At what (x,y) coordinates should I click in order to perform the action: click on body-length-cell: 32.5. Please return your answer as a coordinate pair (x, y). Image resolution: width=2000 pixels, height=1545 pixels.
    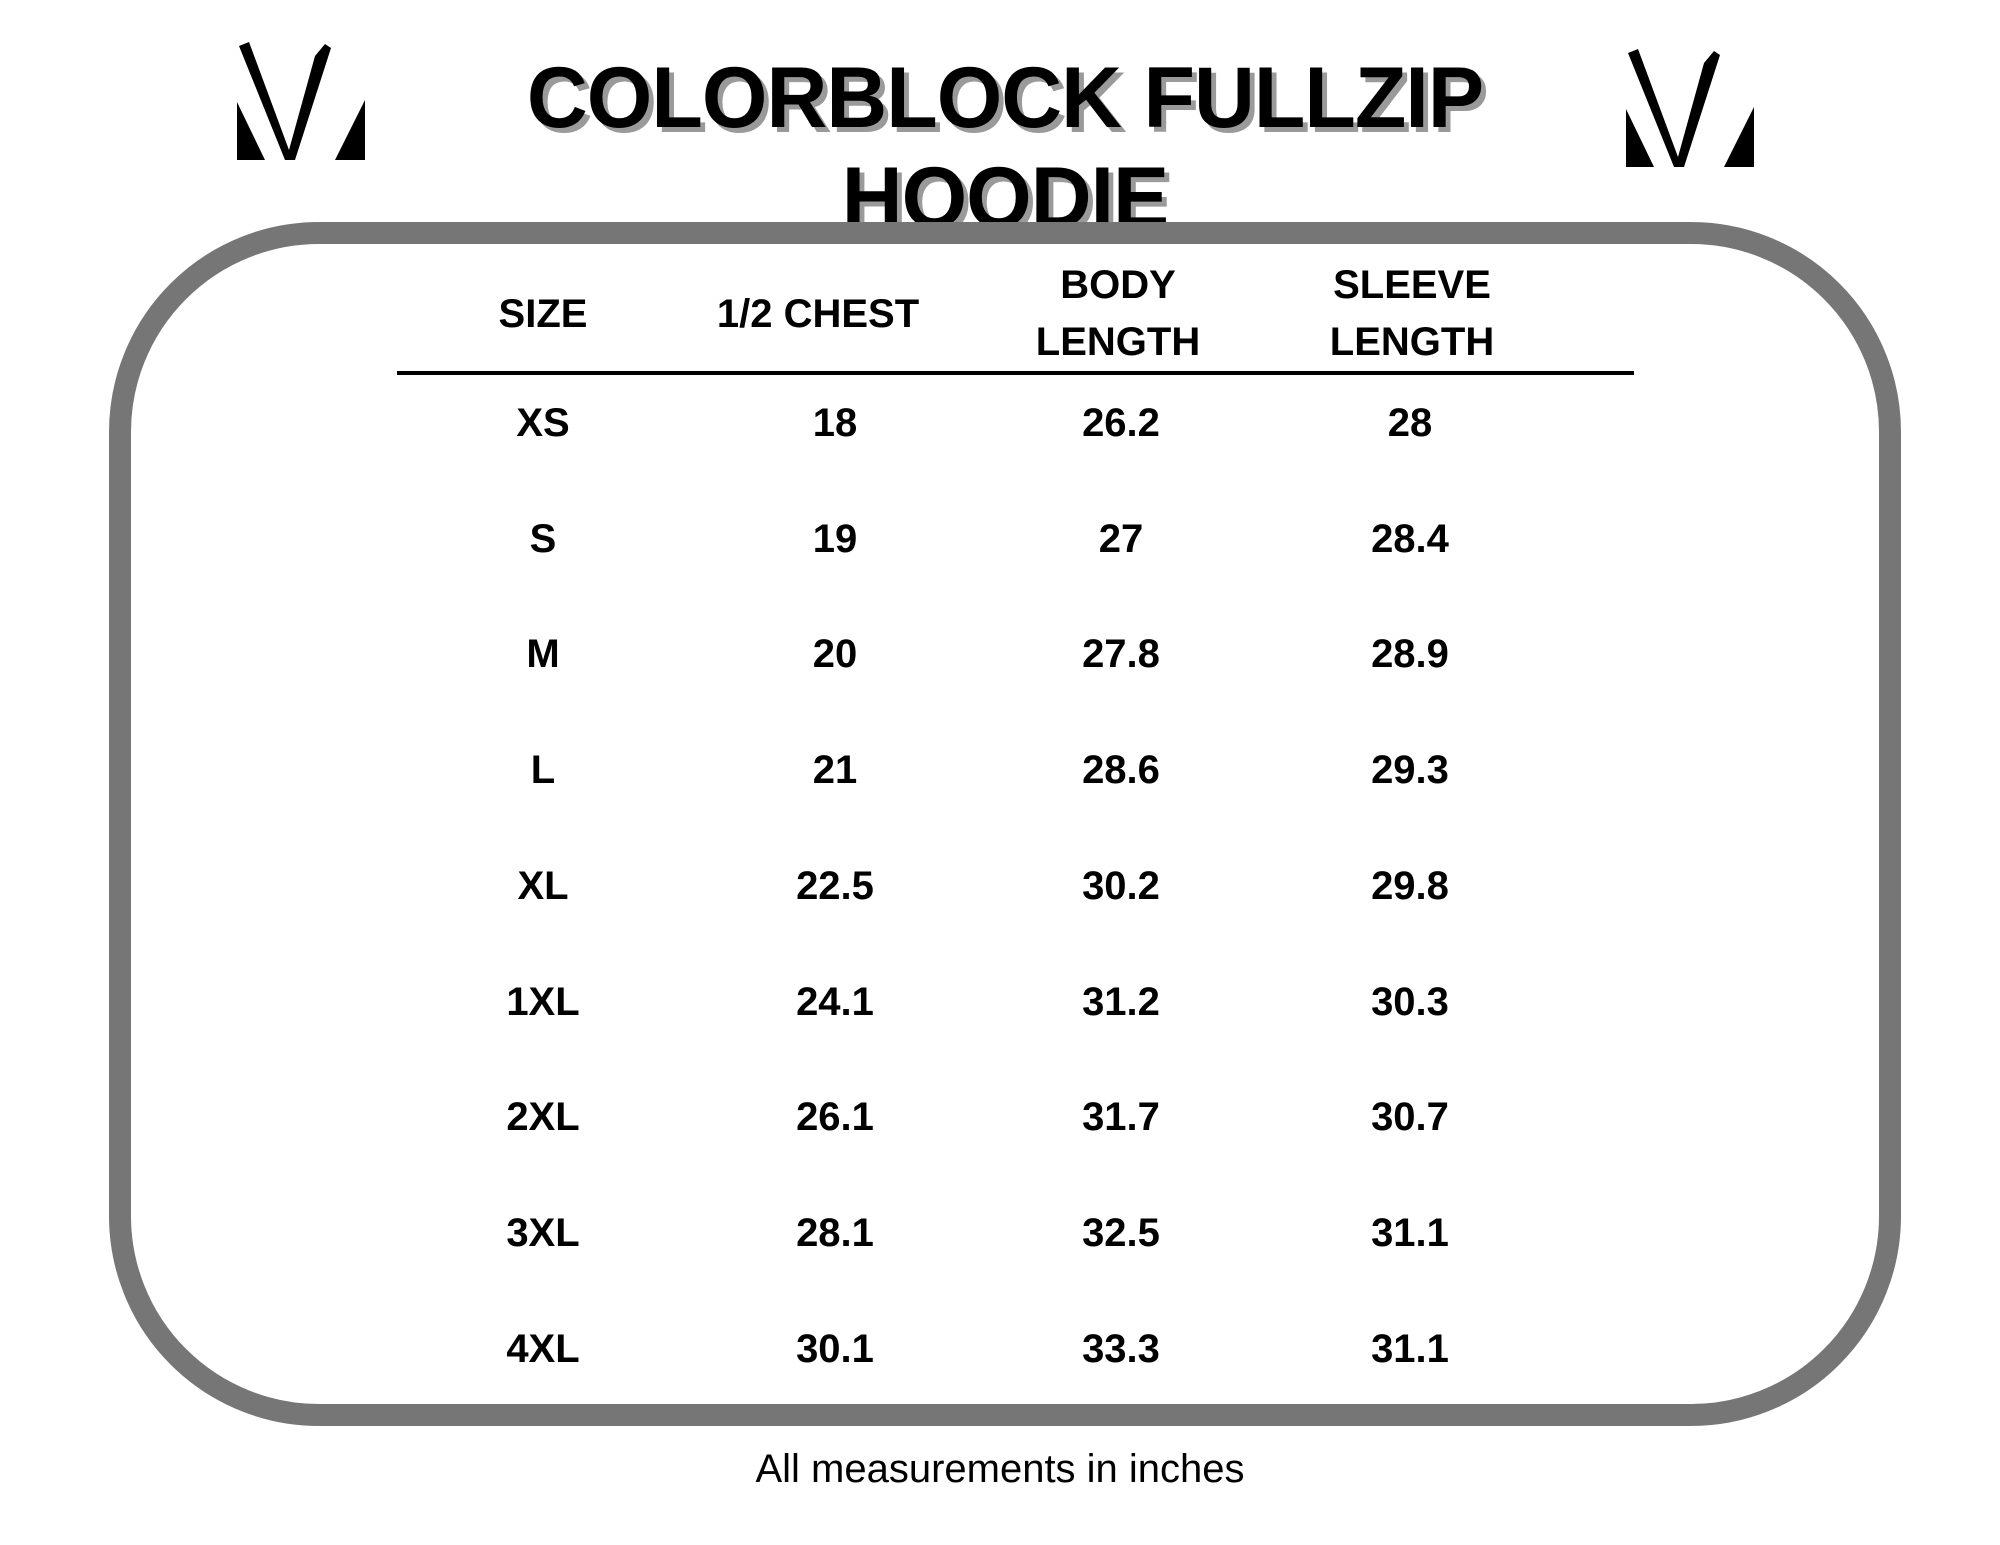
    Looking at the image, I should click on (1121, 1232).